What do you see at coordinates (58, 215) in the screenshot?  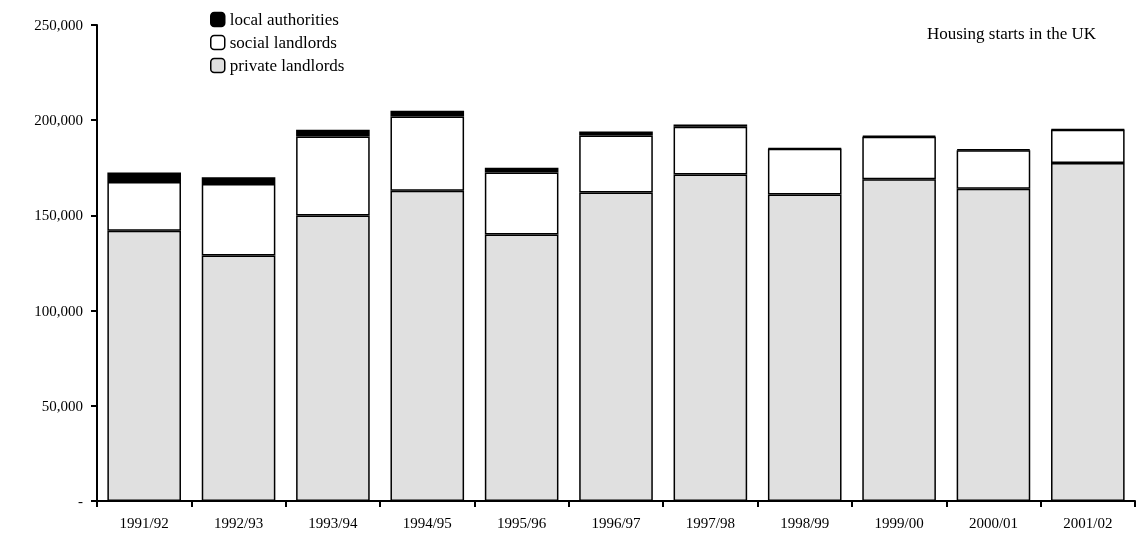 I see `y-tick-label: 150,000` at bounding box center [58, 215].